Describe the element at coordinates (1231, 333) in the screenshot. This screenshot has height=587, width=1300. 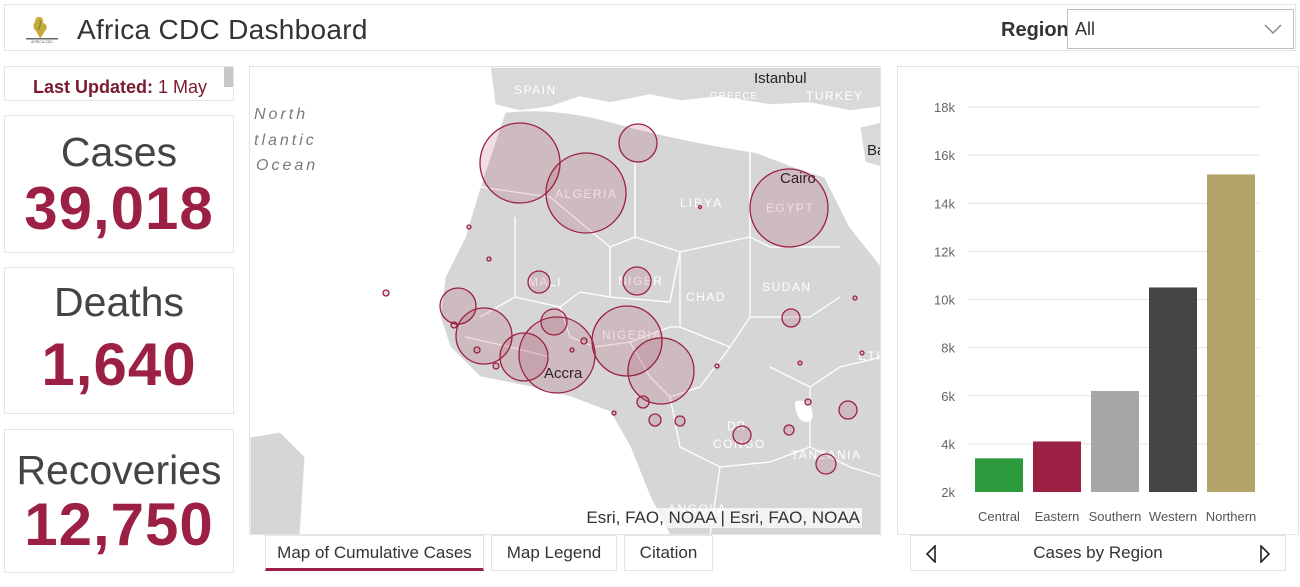
I see `bar-northern` at that location.